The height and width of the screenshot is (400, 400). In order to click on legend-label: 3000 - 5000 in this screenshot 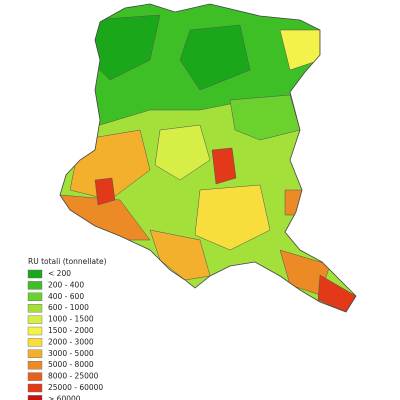, I will do `click(71, 353)`.